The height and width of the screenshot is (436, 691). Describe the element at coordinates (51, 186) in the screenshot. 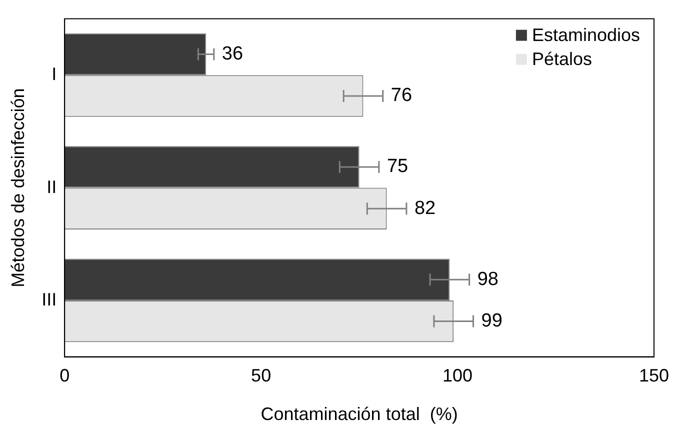

I see `y-tick-label: II` at that location.